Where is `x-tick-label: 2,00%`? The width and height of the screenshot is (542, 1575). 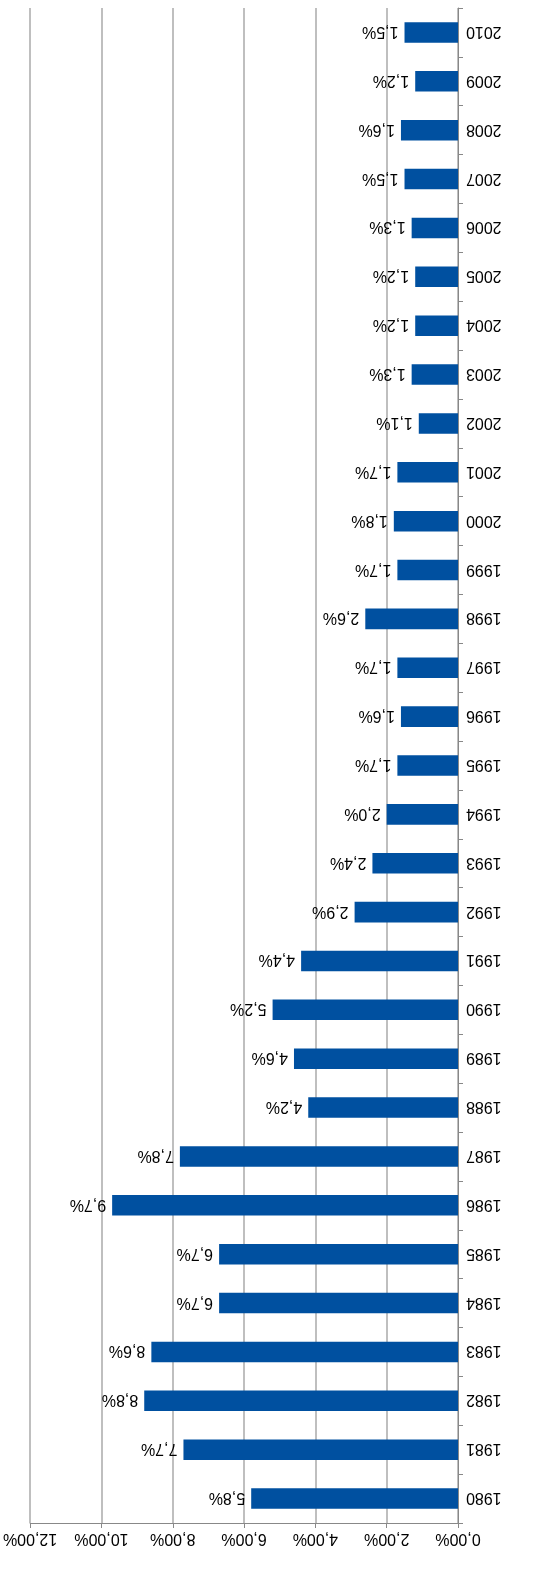 x-tick-label: 2,00% is located at coordinates (387, 1539).